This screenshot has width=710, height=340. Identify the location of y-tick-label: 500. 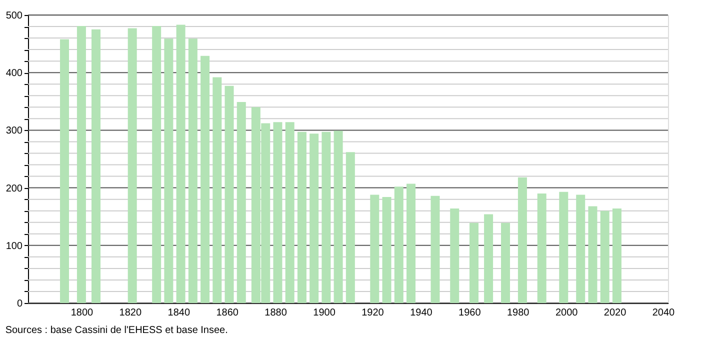
(14, 16).